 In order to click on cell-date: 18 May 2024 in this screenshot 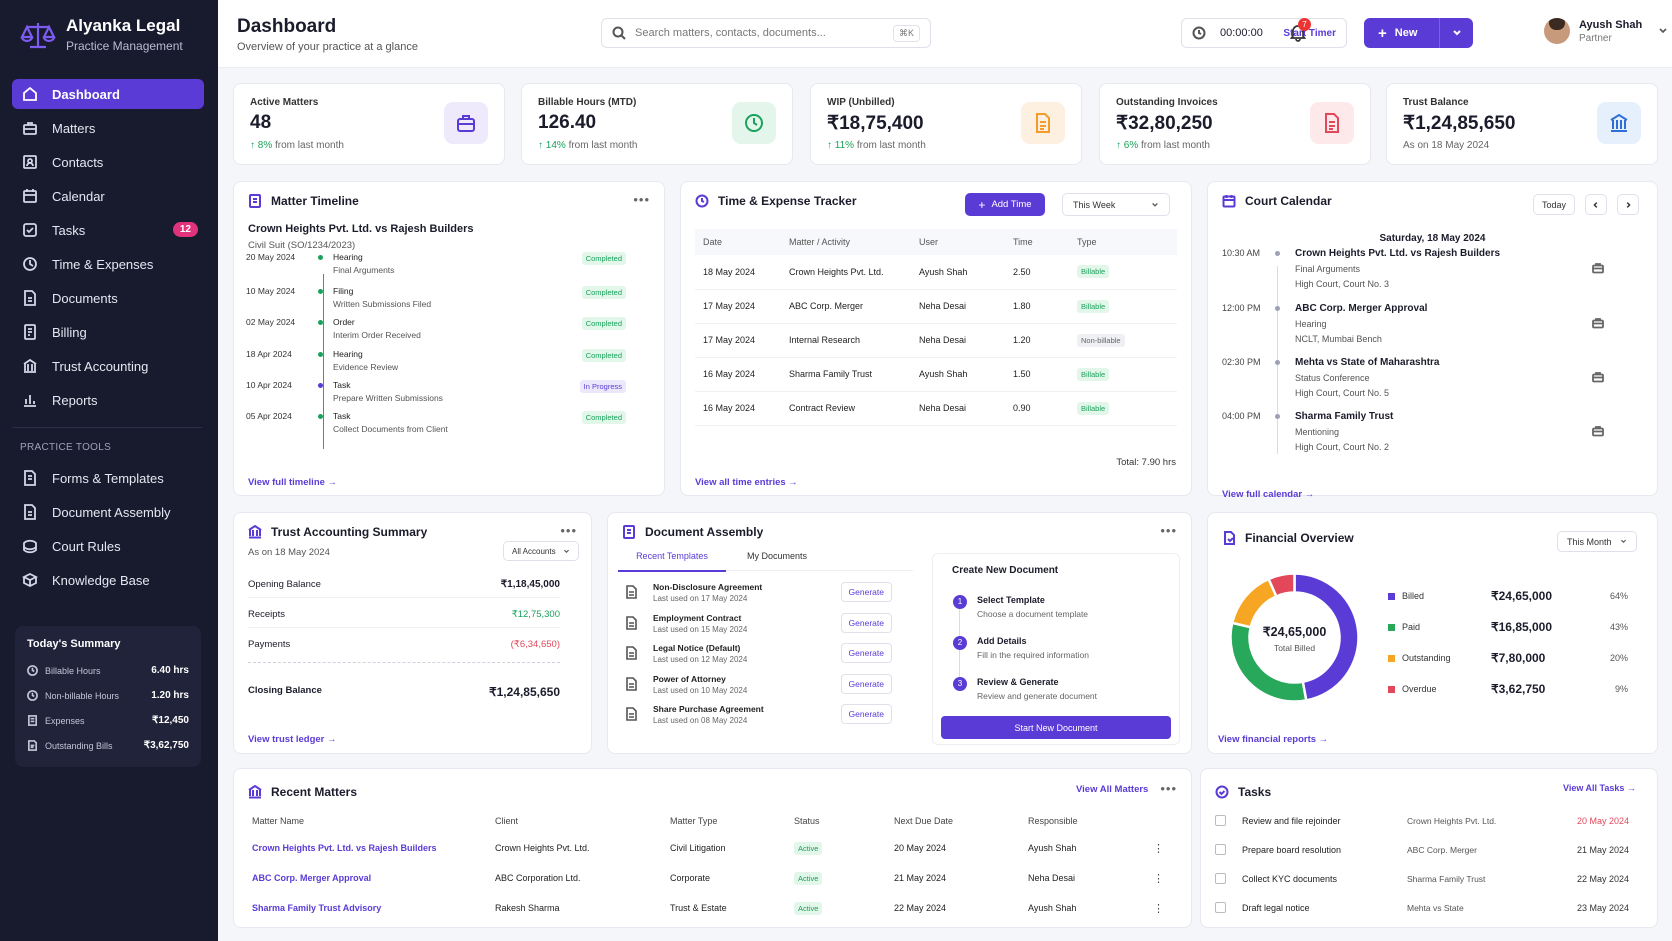, I will do `click(738, 272)`.